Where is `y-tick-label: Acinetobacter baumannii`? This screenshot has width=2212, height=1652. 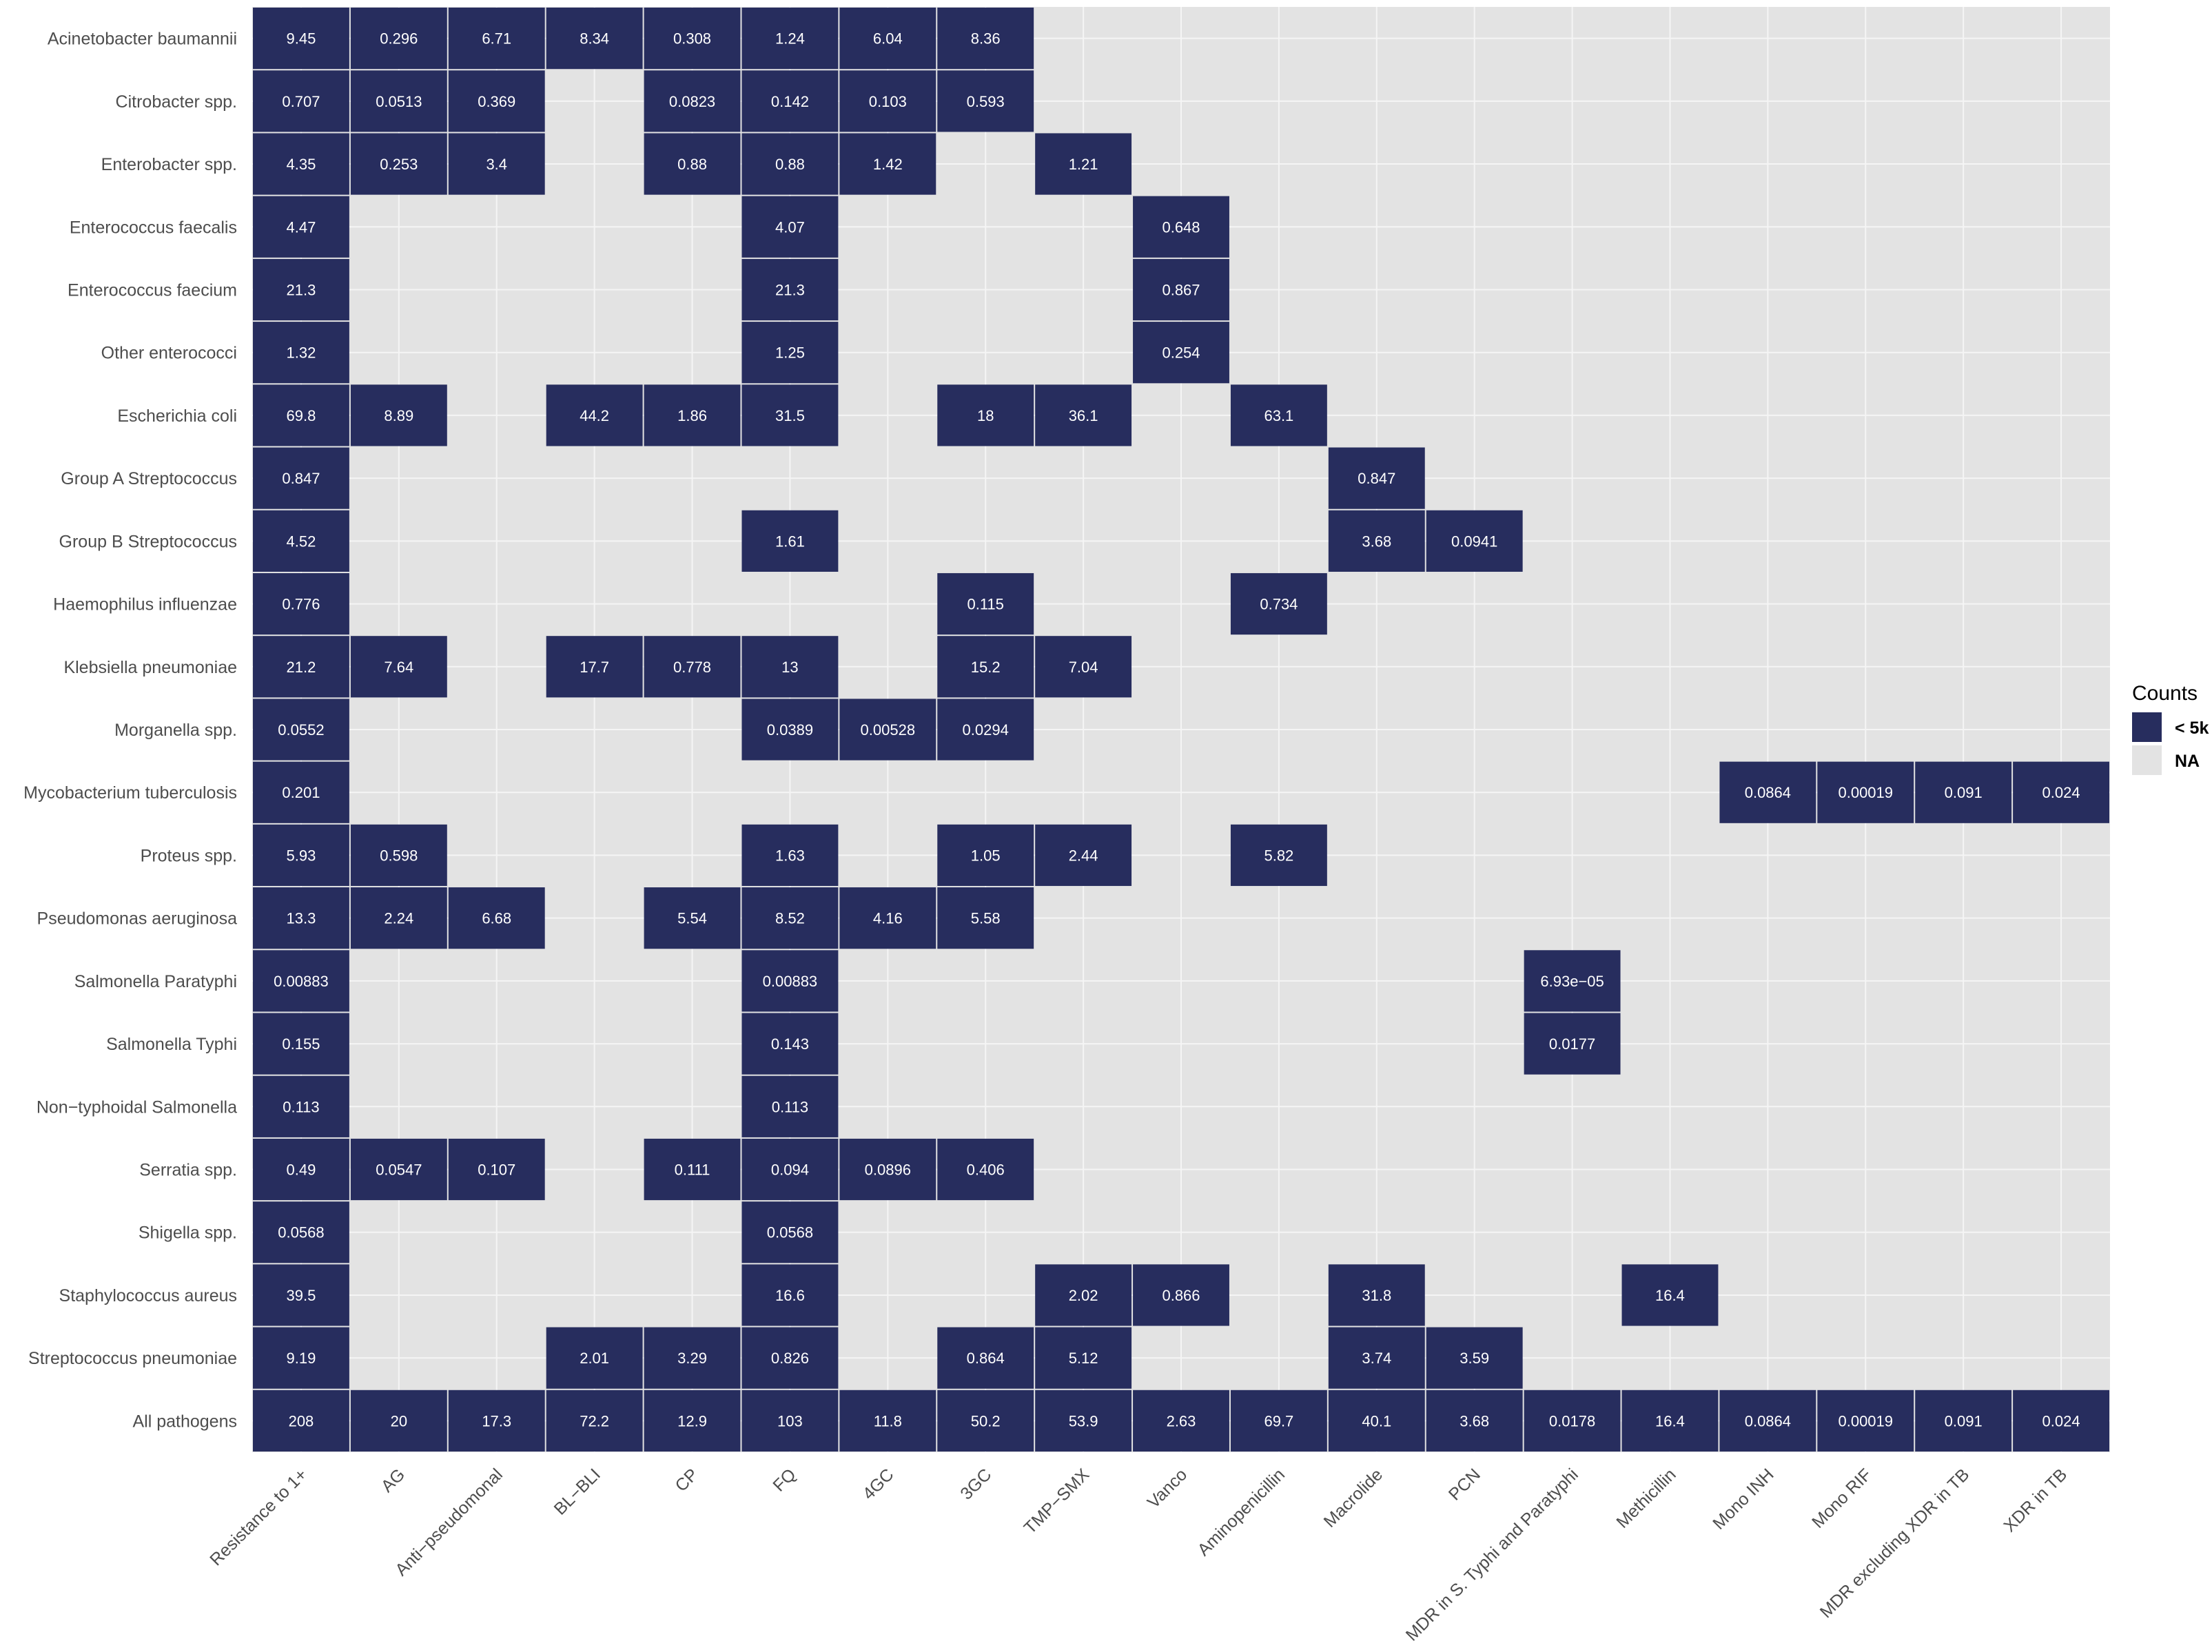
y-tick-label: Acinetobacter baumannii is located at coordinates (142, 39).